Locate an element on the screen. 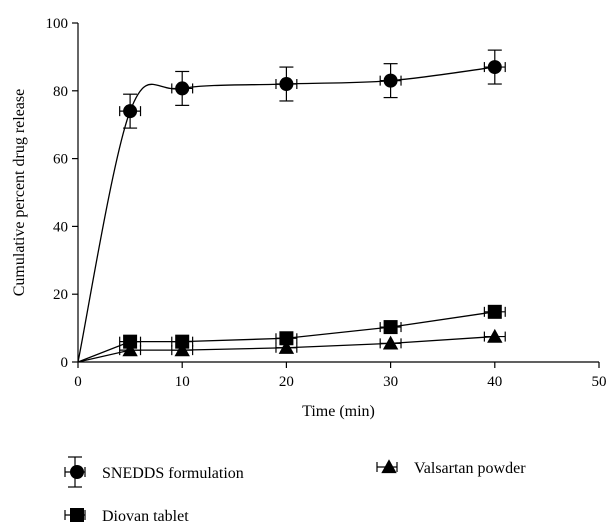 The height and width of the screenshot is (525, 612). x-tick-label: 40 is located at coordinates (494, 382).